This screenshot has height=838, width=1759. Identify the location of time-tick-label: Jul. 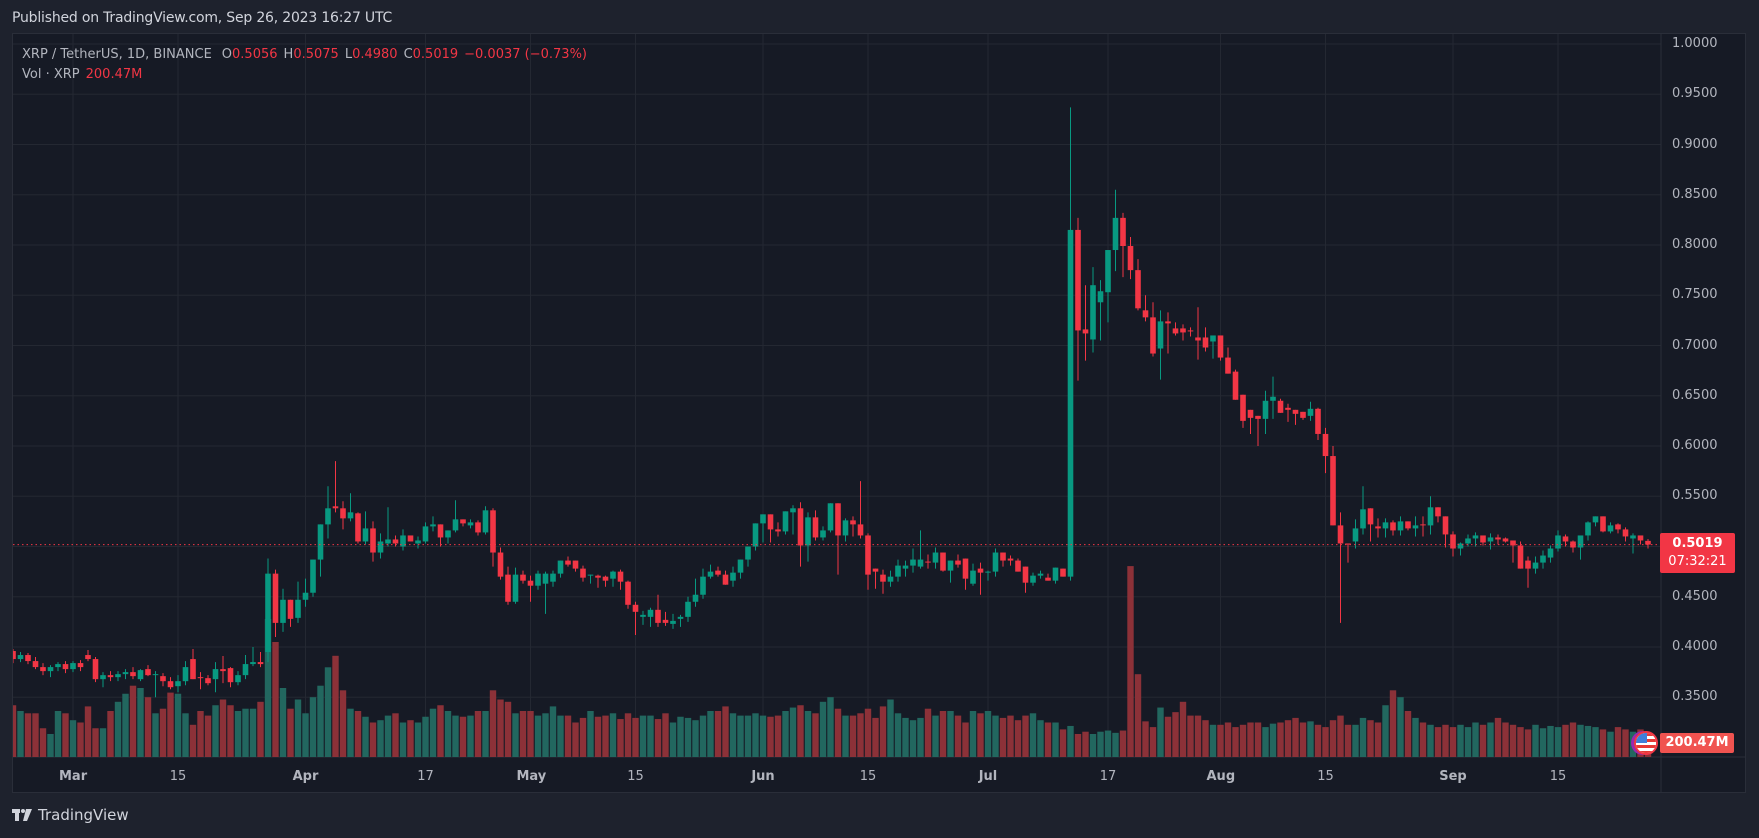
(988, 776).